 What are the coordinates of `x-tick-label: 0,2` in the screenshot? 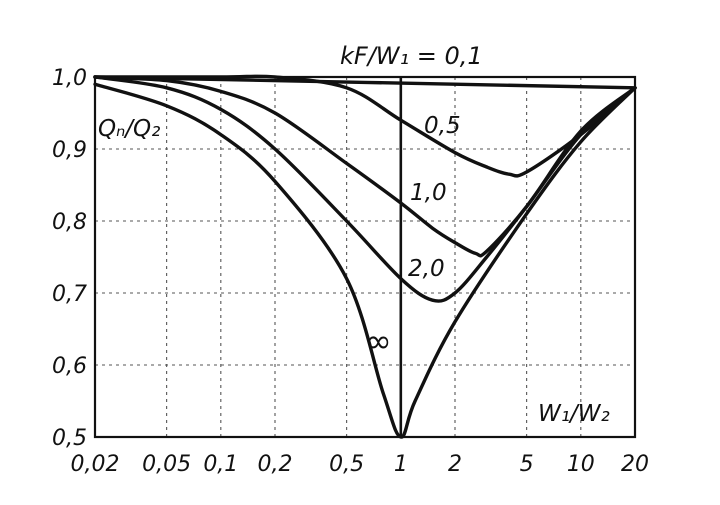 It's located at (275, 464).